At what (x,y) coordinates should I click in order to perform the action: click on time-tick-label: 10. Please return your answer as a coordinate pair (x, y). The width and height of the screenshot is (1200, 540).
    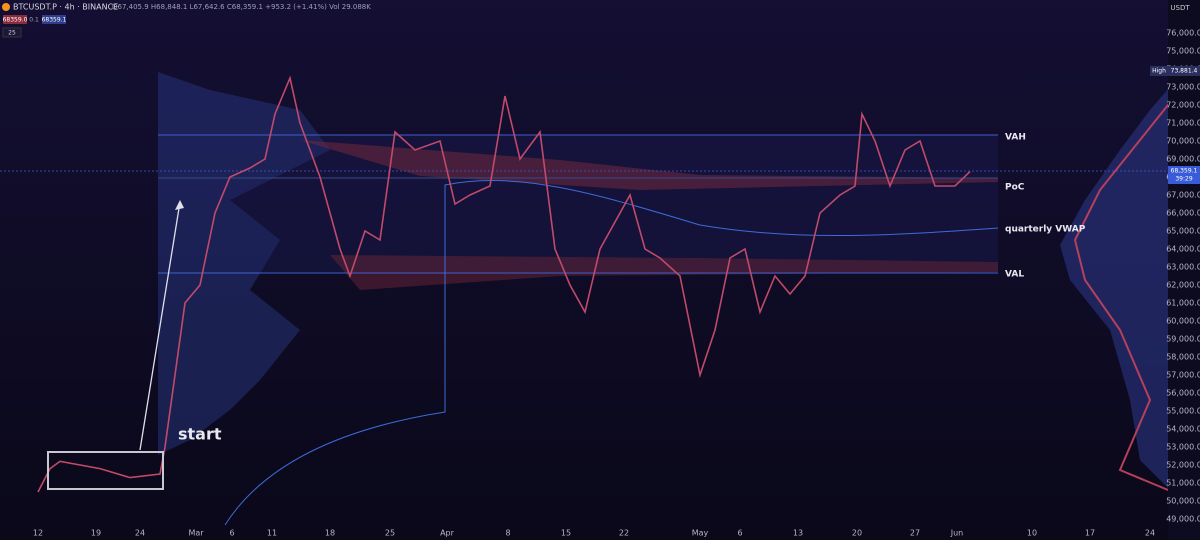
    Looking at the image, I should click on (1032, 533).